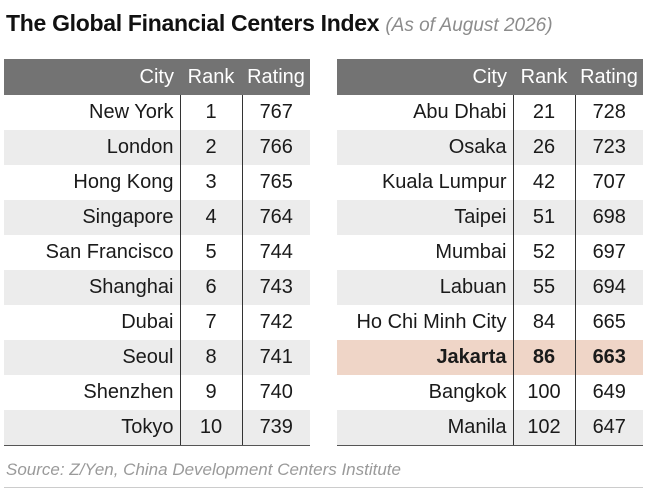 The width and height of the screenshot is (665, 489). What do you see at coordinates (92, 147) in the screenshot?
I see `cell-city: London` at bounding box center [92, 147].